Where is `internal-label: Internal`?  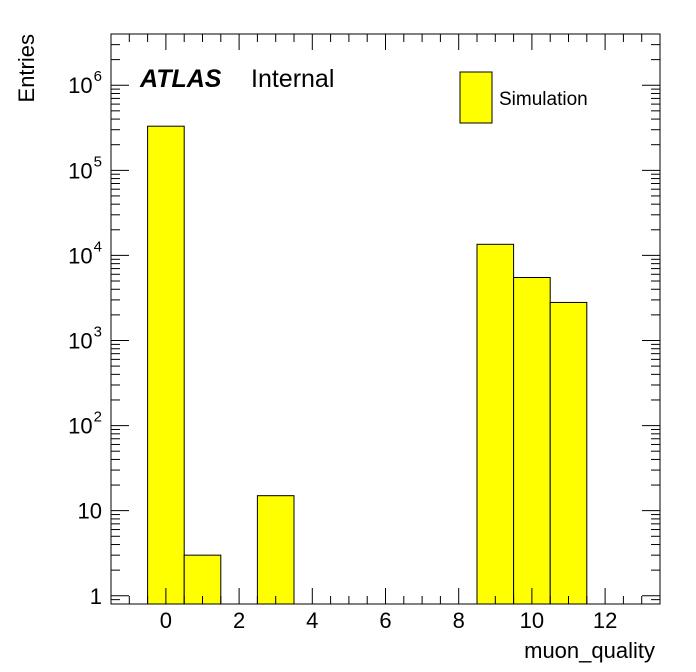
internal-label: Internal is located at coordinates (292, 79).